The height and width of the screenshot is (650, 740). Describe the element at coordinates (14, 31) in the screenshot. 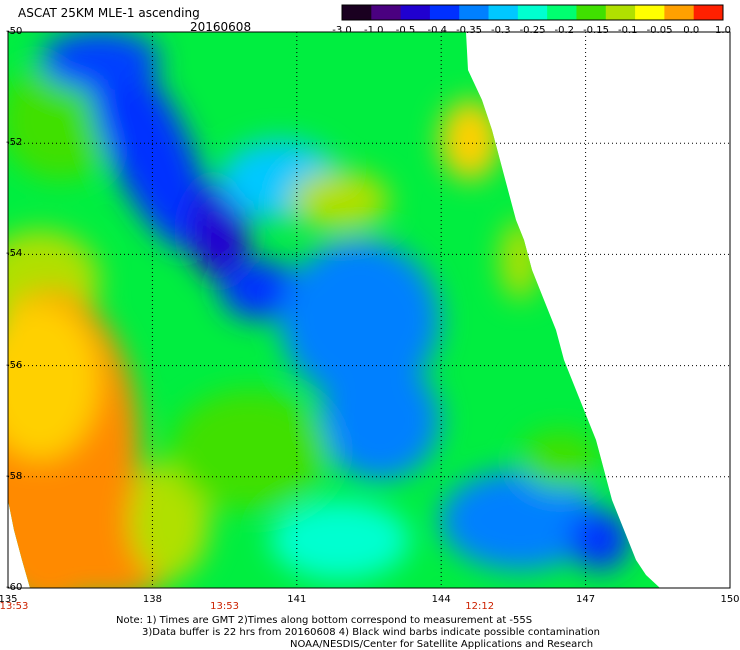

I see `latitude-label: -50` at that location.